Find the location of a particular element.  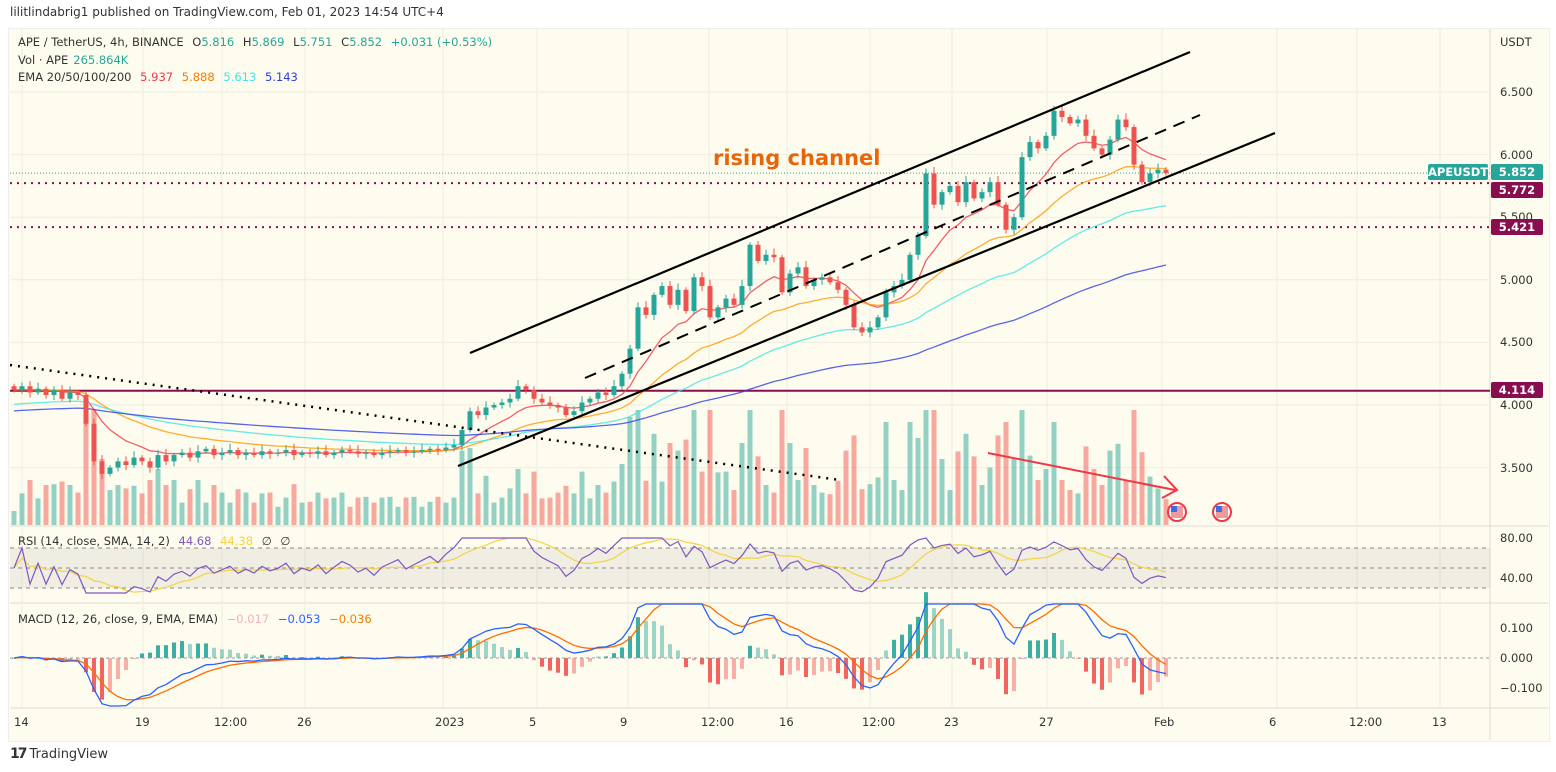

ema-label: EMA 20/50/100/200 is located at coordinates (75, 77).